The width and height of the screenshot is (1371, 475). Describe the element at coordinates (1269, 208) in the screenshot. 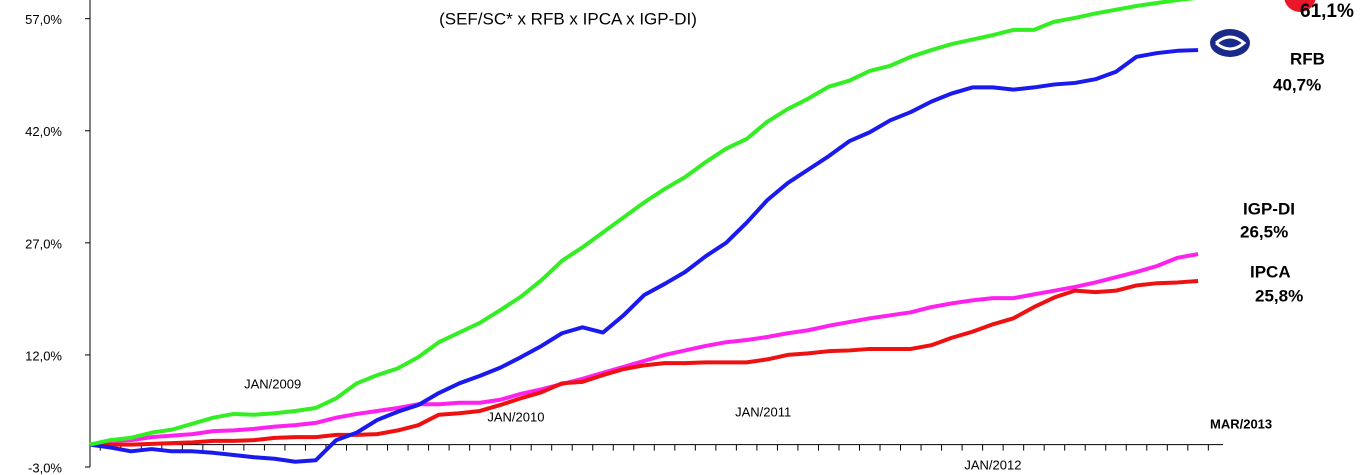

I see `series-label: IGP-DI` at that location.